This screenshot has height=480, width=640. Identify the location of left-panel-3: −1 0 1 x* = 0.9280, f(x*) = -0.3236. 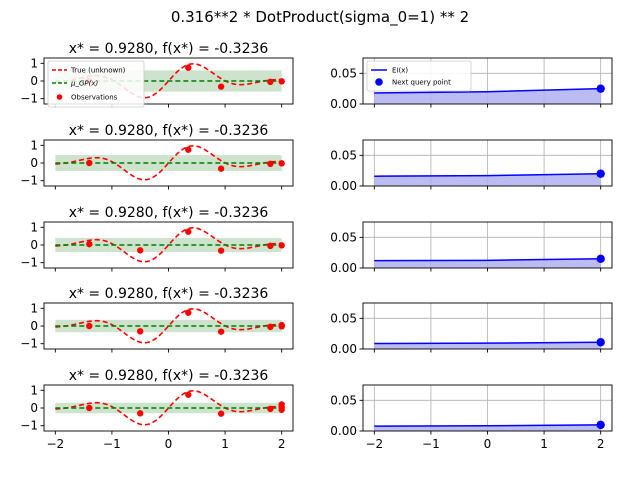
(157, 238).